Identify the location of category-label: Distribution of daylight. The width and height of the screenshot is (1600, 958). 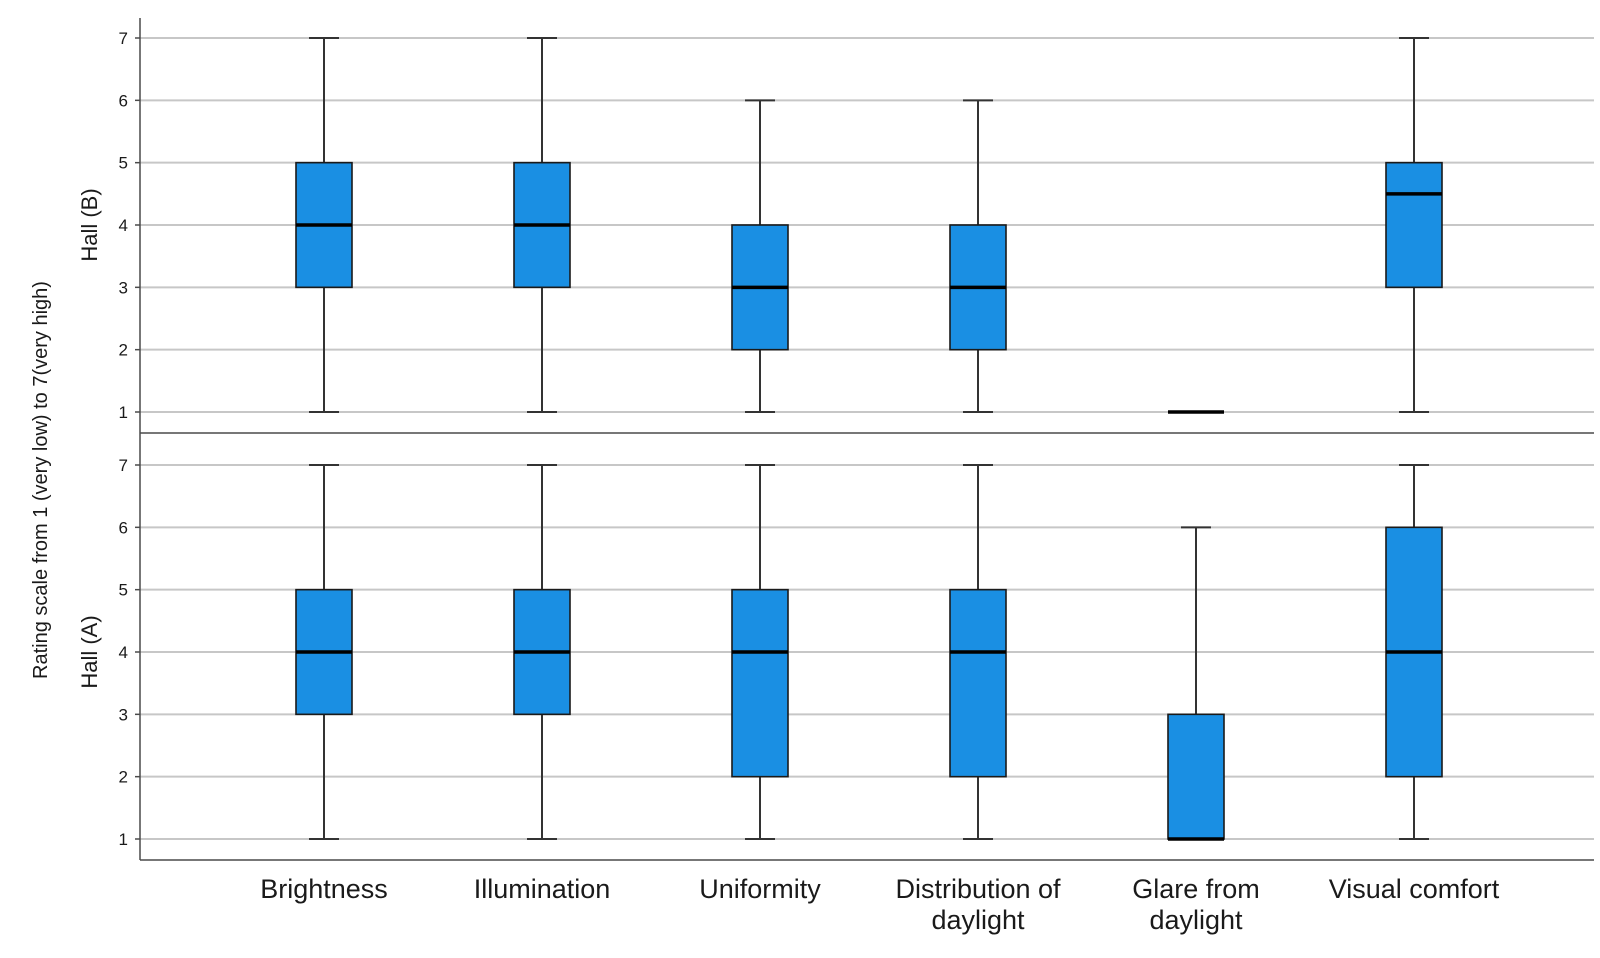
(978, 904).